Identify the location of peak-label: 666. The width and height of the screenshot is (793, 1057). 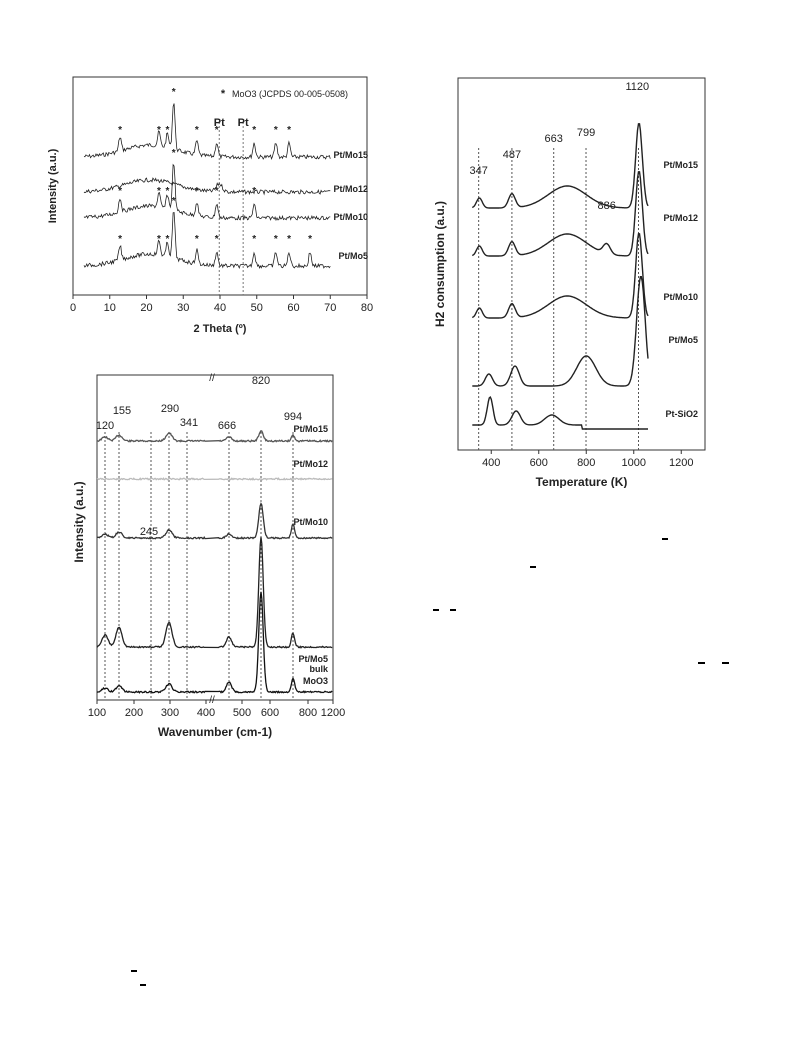
(227, 426).